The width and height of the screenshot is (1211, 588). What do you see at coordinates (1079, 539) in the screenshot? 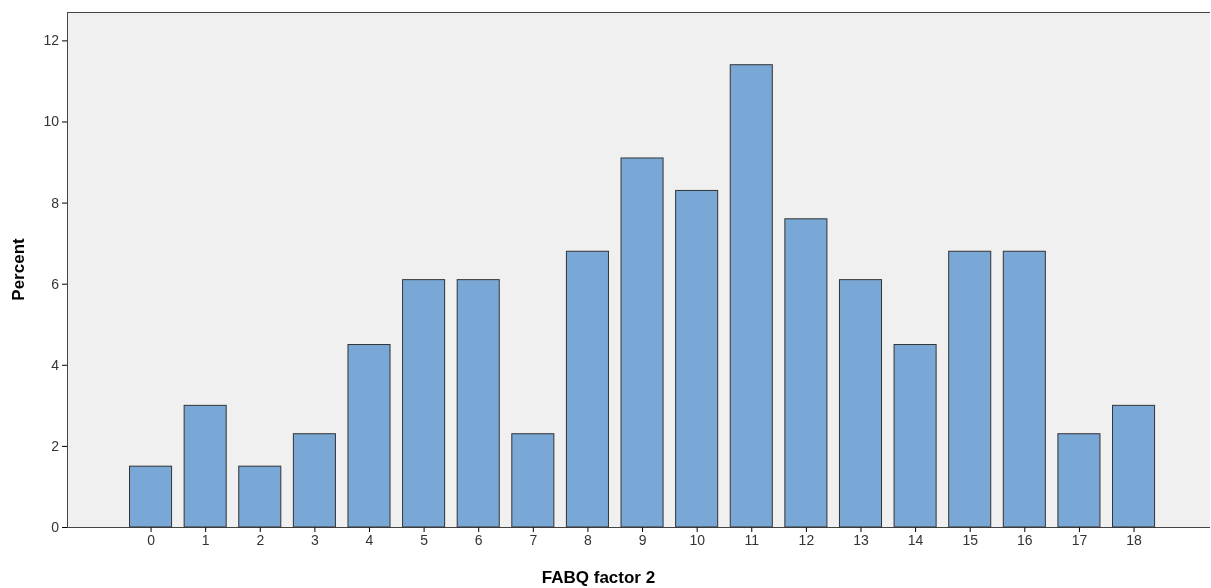
I see `x-tick-label: 17` at bounding box center [1079, 539].